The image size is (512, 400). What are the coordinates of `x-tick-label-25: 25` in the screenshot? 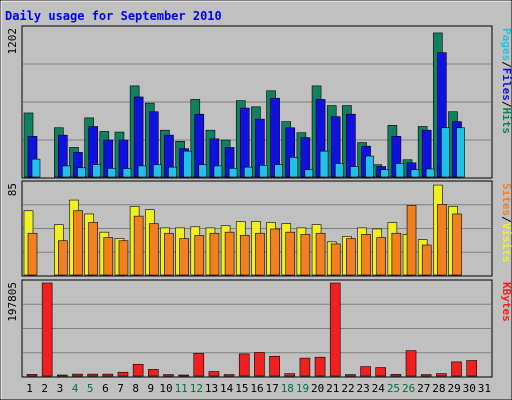 It's located at (393, 388).